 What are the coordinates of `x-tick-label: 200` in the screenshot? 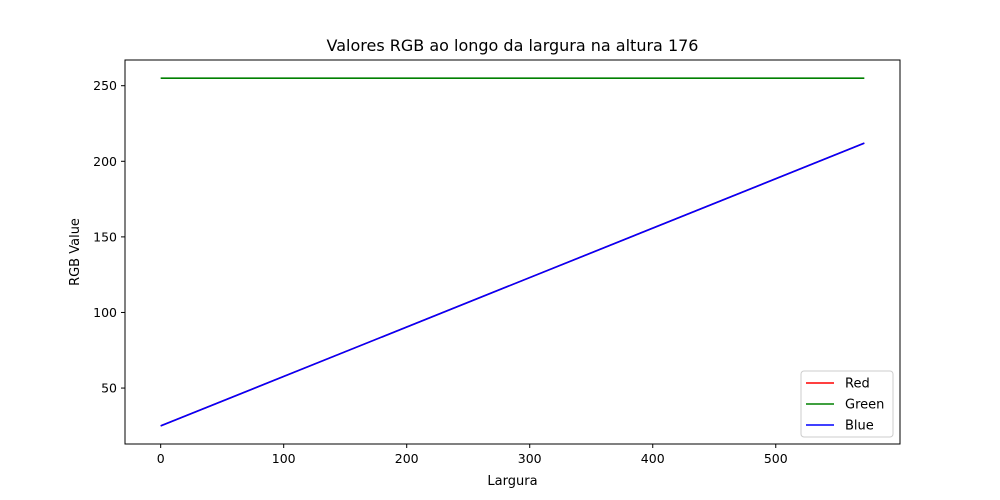 It's located at (407, 458).